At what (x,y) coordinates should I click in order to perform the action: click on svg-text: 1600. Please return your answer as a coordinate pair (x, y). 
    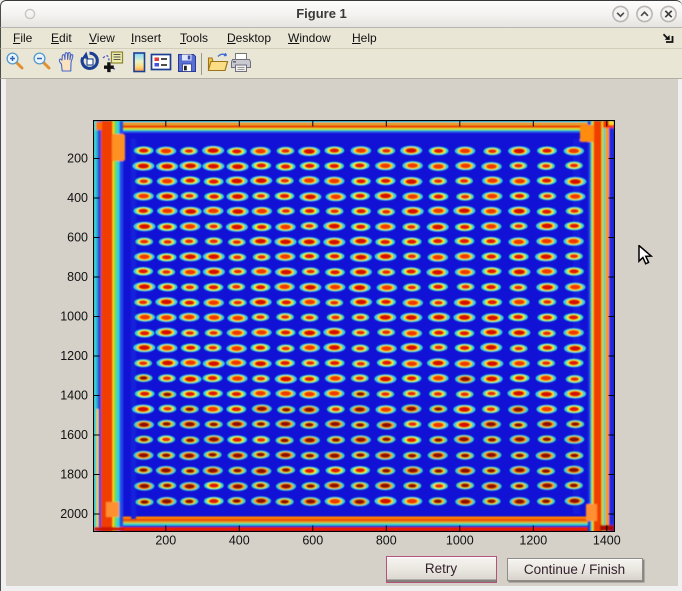
    Looking at the image, I should click on (74, 435).